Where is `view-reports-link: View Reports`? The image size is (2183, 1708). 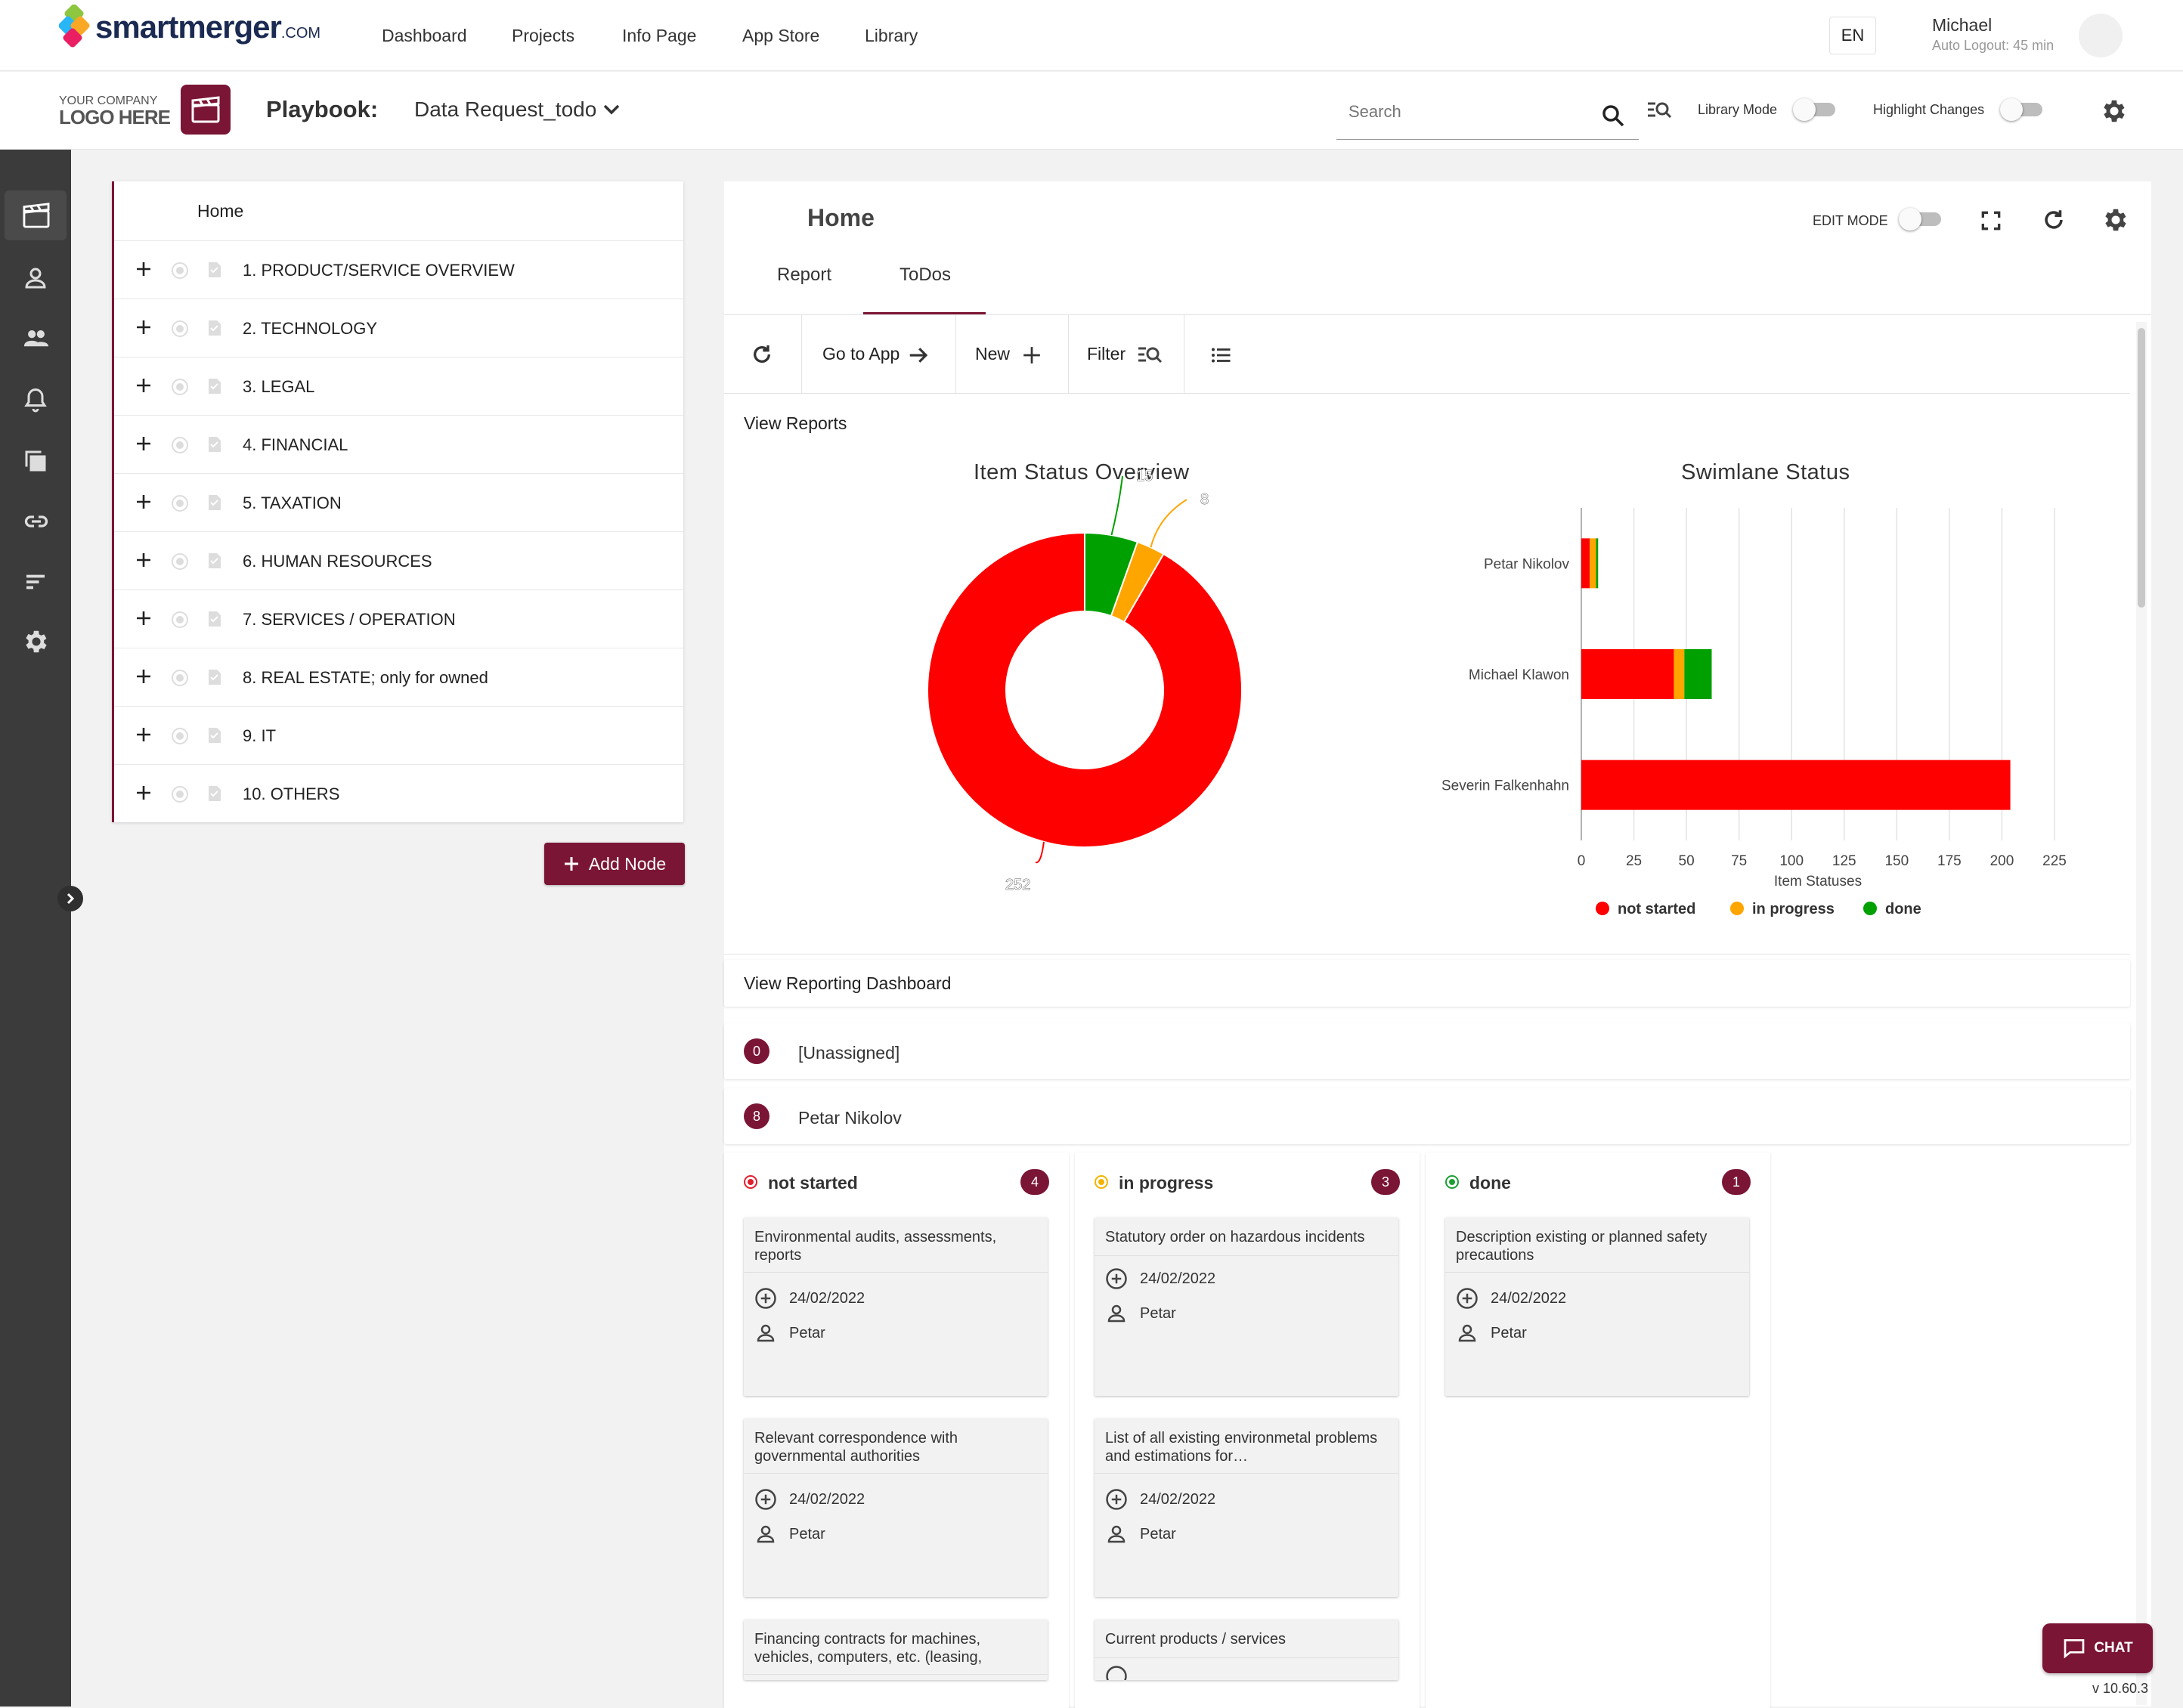
view-reports-link: View Reports is located at coordinates (796, 423).